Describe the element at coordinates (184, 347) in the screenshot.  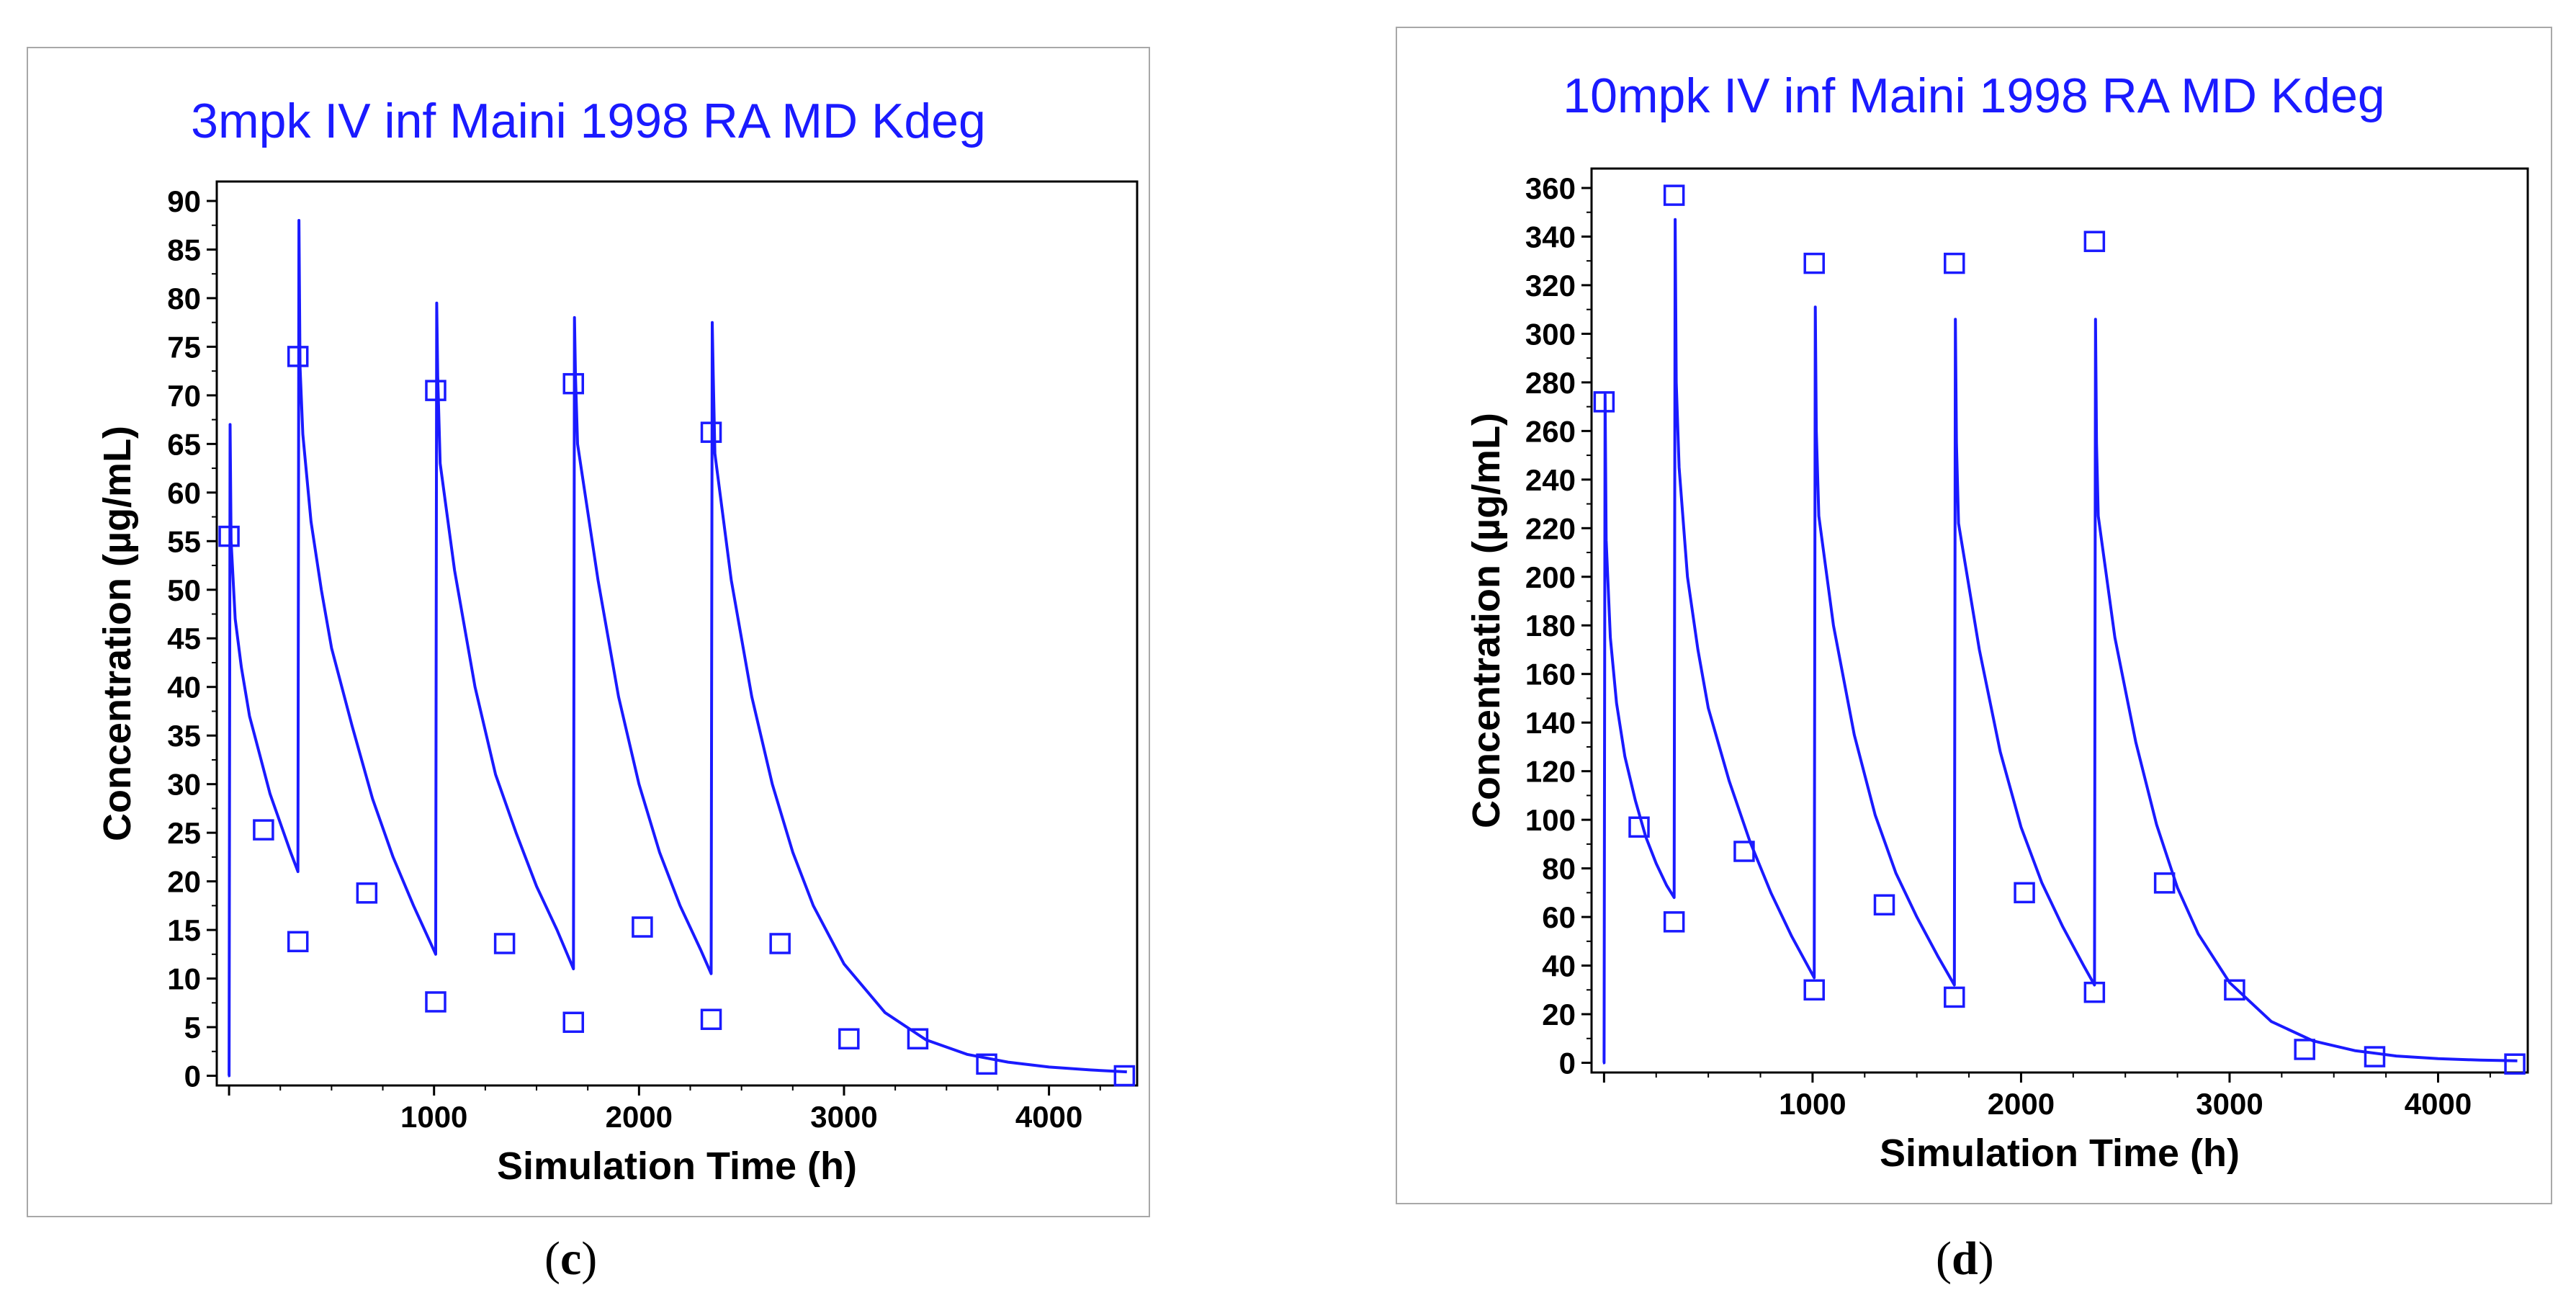
I see `y-tick-label-c: 75` at that location.